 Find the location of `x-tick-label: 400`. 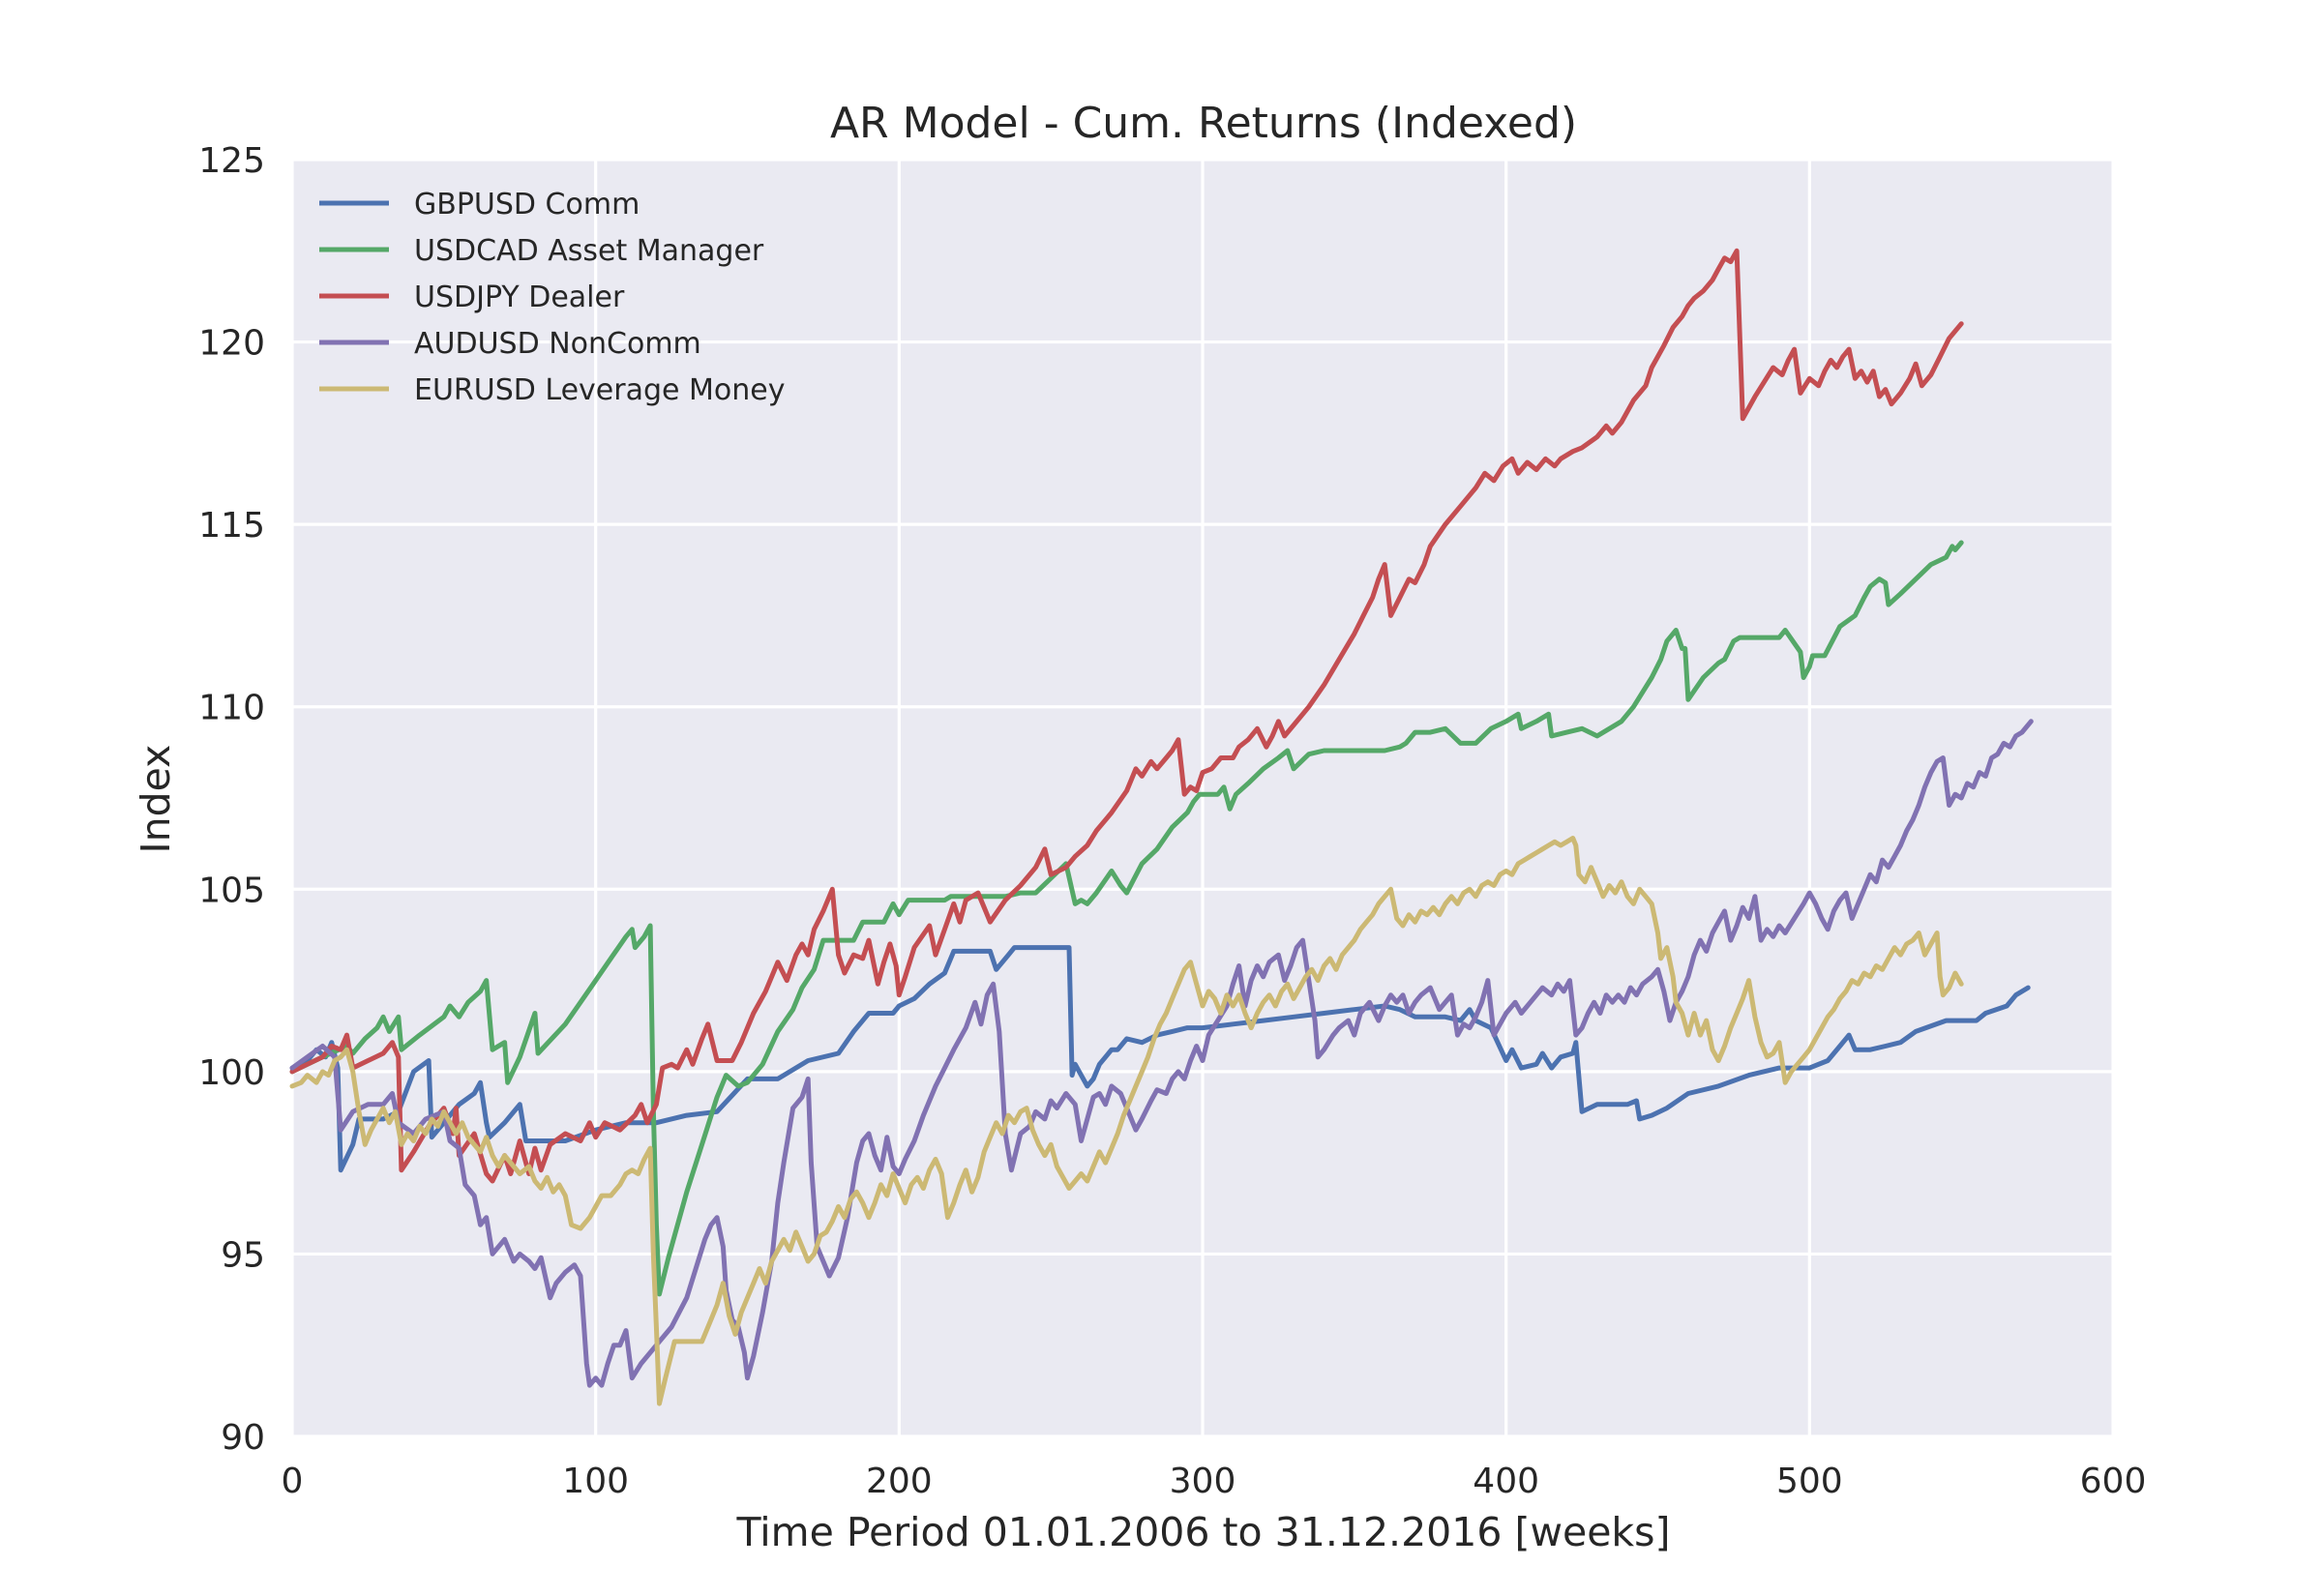

x-tick-label: 400 is located at coordinates (1506, 1481).